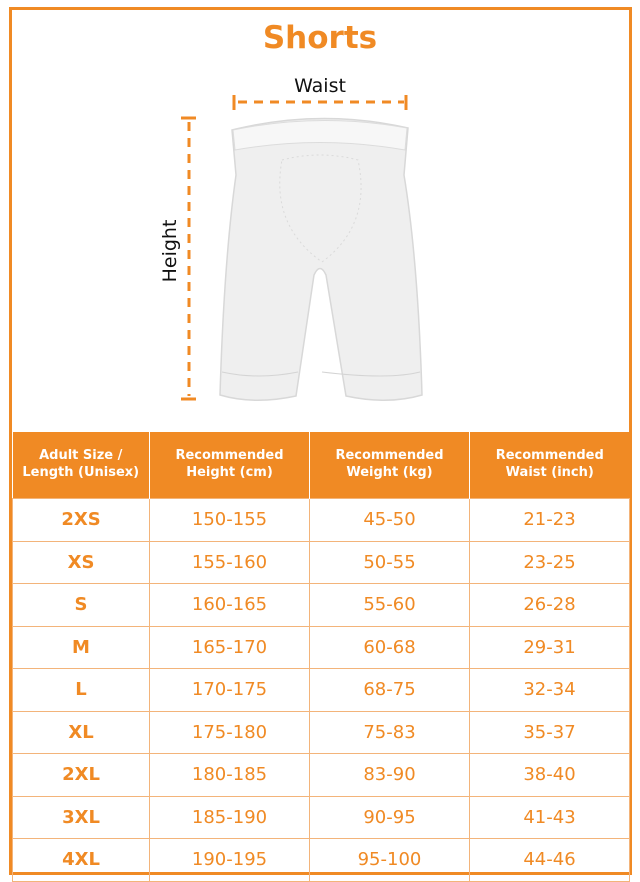 Image resolution: width=640 pixels, height=882 pixels. Describe the element at coordinates (81, 562) in the screenshot. I see `size-cell: XS` at that location.